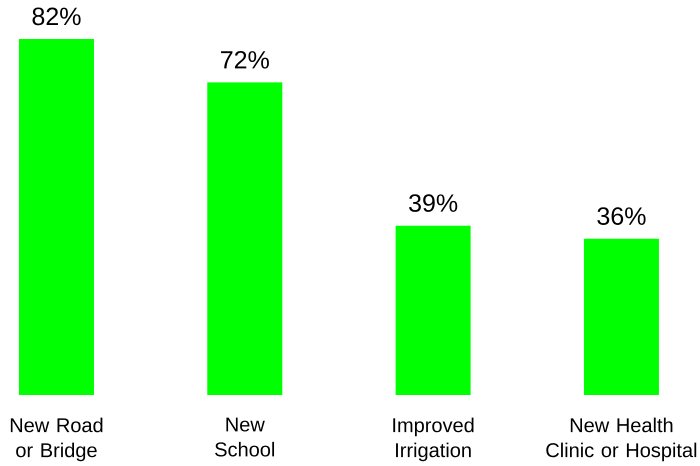 The image size is (700, 466). What do you see at coordinates (56, 440) in the screenshot?
I see `x-tick-label: New Road or Bridge` at bounding box center [56, 440].